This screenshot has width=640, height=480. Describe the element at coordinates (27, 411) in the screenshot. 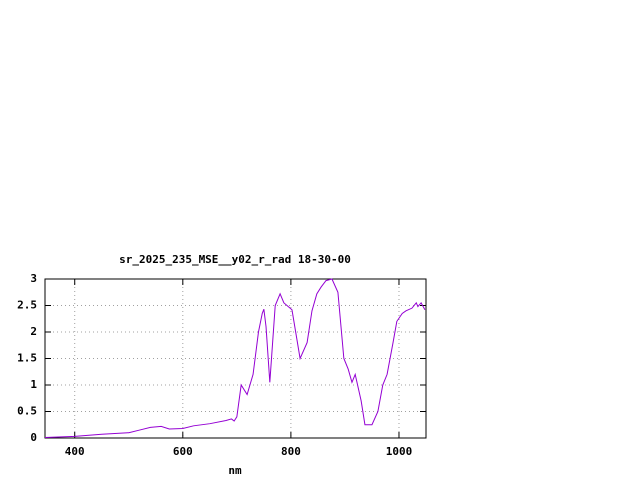

I see `y-tick-label: 0.5` at that location.